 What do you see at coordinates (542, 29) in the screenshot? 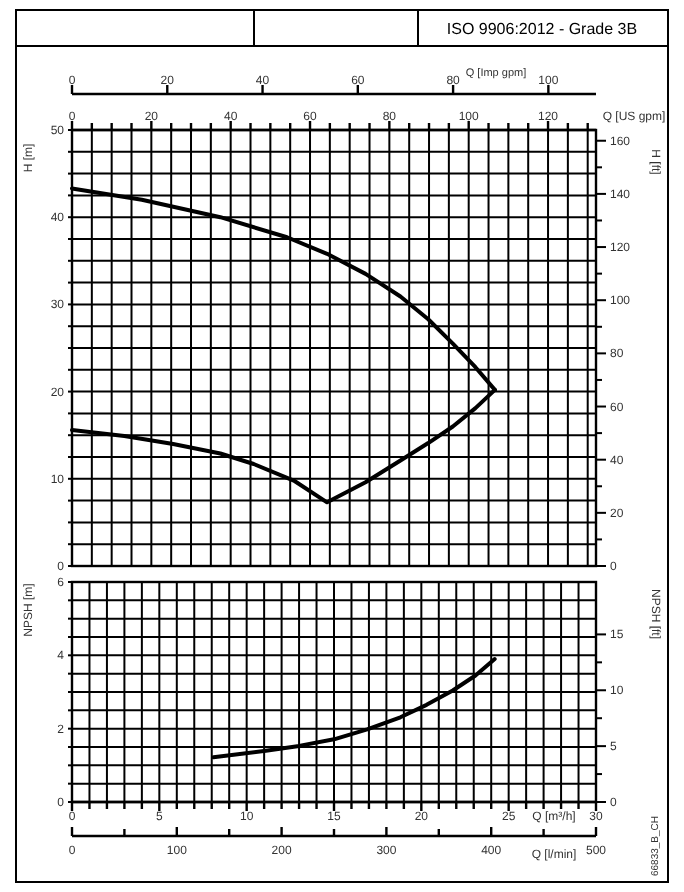
I see `chart-title: ISO 9906:2012 - Grade 3B` at bounding box center [542, 29].